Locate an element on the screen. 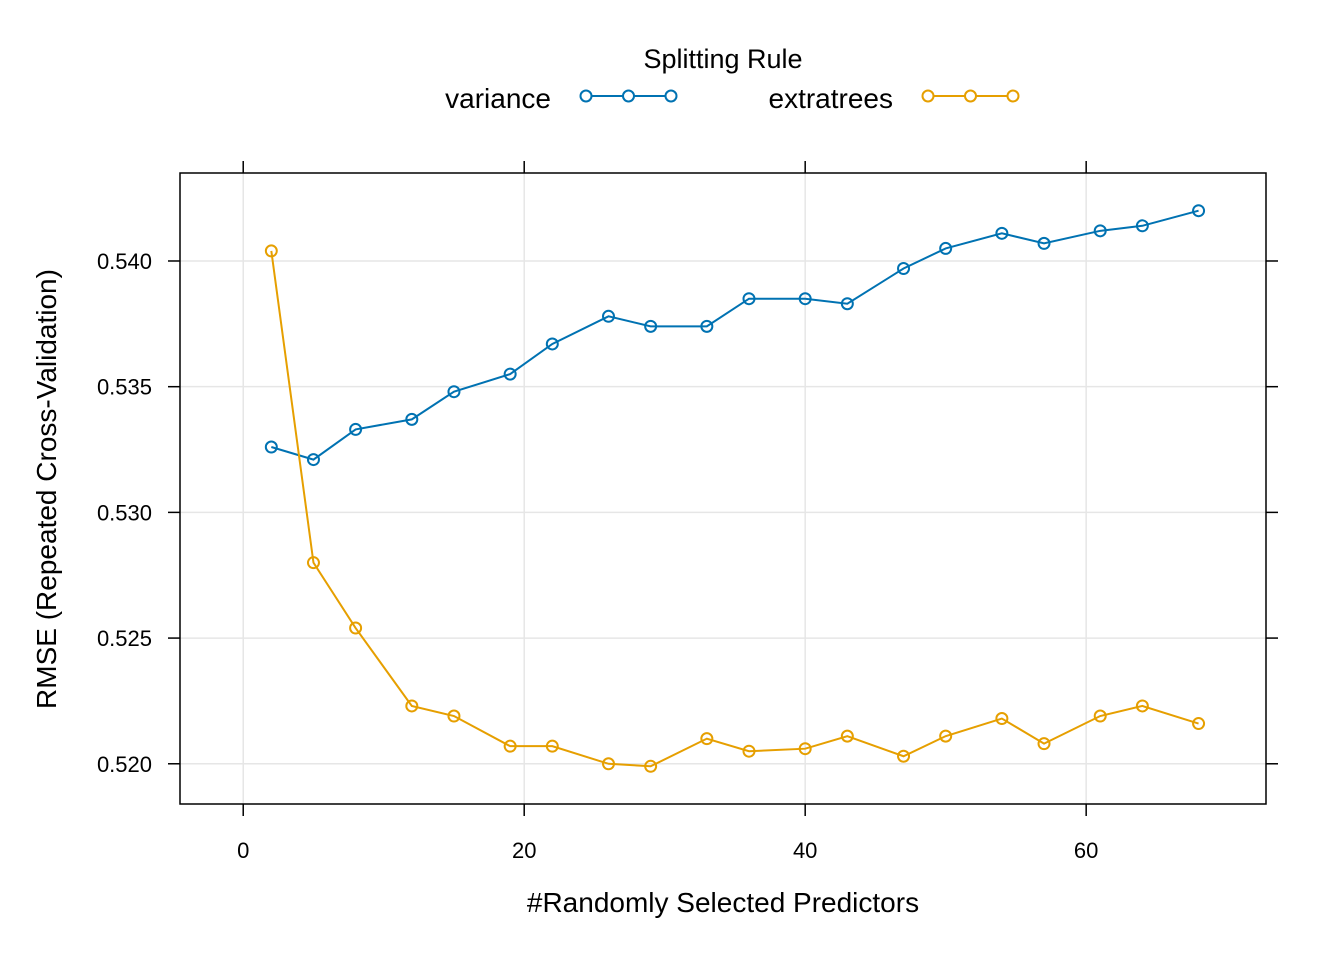 The image size is (1344, 960). y-tick-label-0-535: 0.535 is located at coordinates (124, 387).